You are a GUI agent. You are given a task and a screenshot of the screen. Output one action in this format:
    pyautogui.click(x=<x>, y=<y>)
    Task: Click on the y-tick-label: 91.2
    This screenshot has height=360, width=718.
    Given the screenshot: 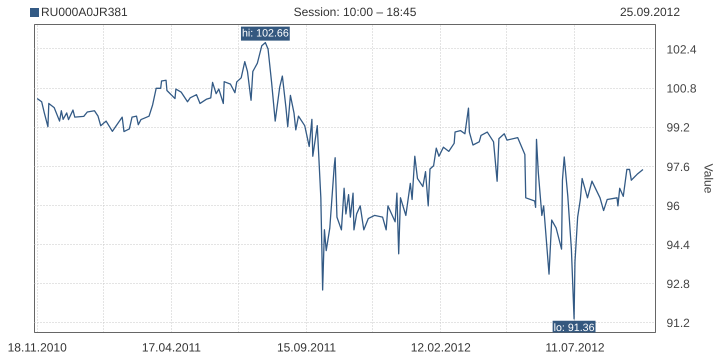 What is the action you would take?
    pyautogui.click(x=678, y=323)
    